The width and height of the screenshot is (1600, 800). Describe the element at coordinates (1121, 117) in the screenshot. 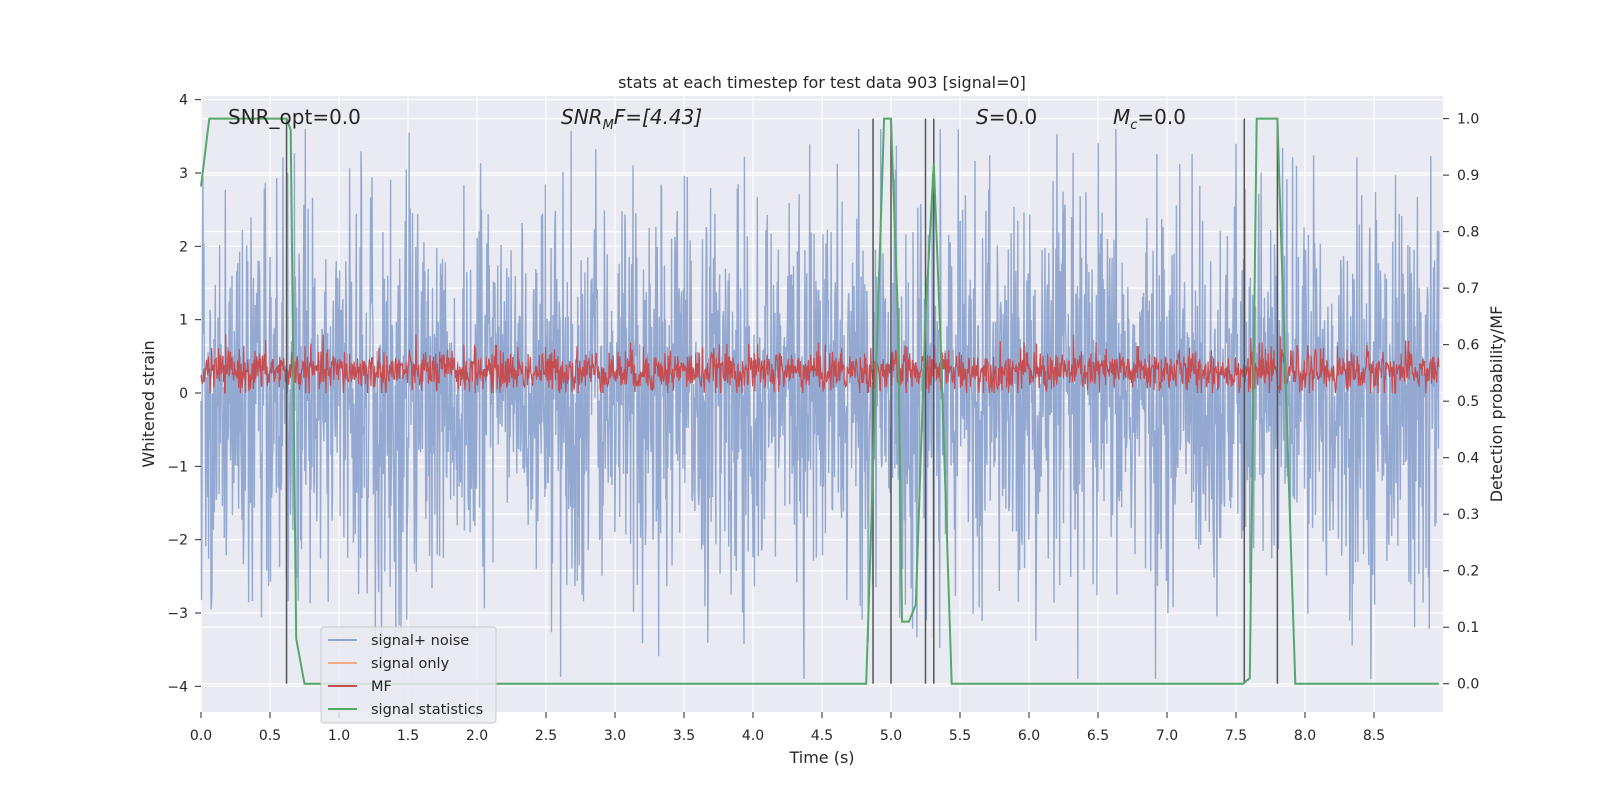

I see `annotation-mc-main: M` at that location.